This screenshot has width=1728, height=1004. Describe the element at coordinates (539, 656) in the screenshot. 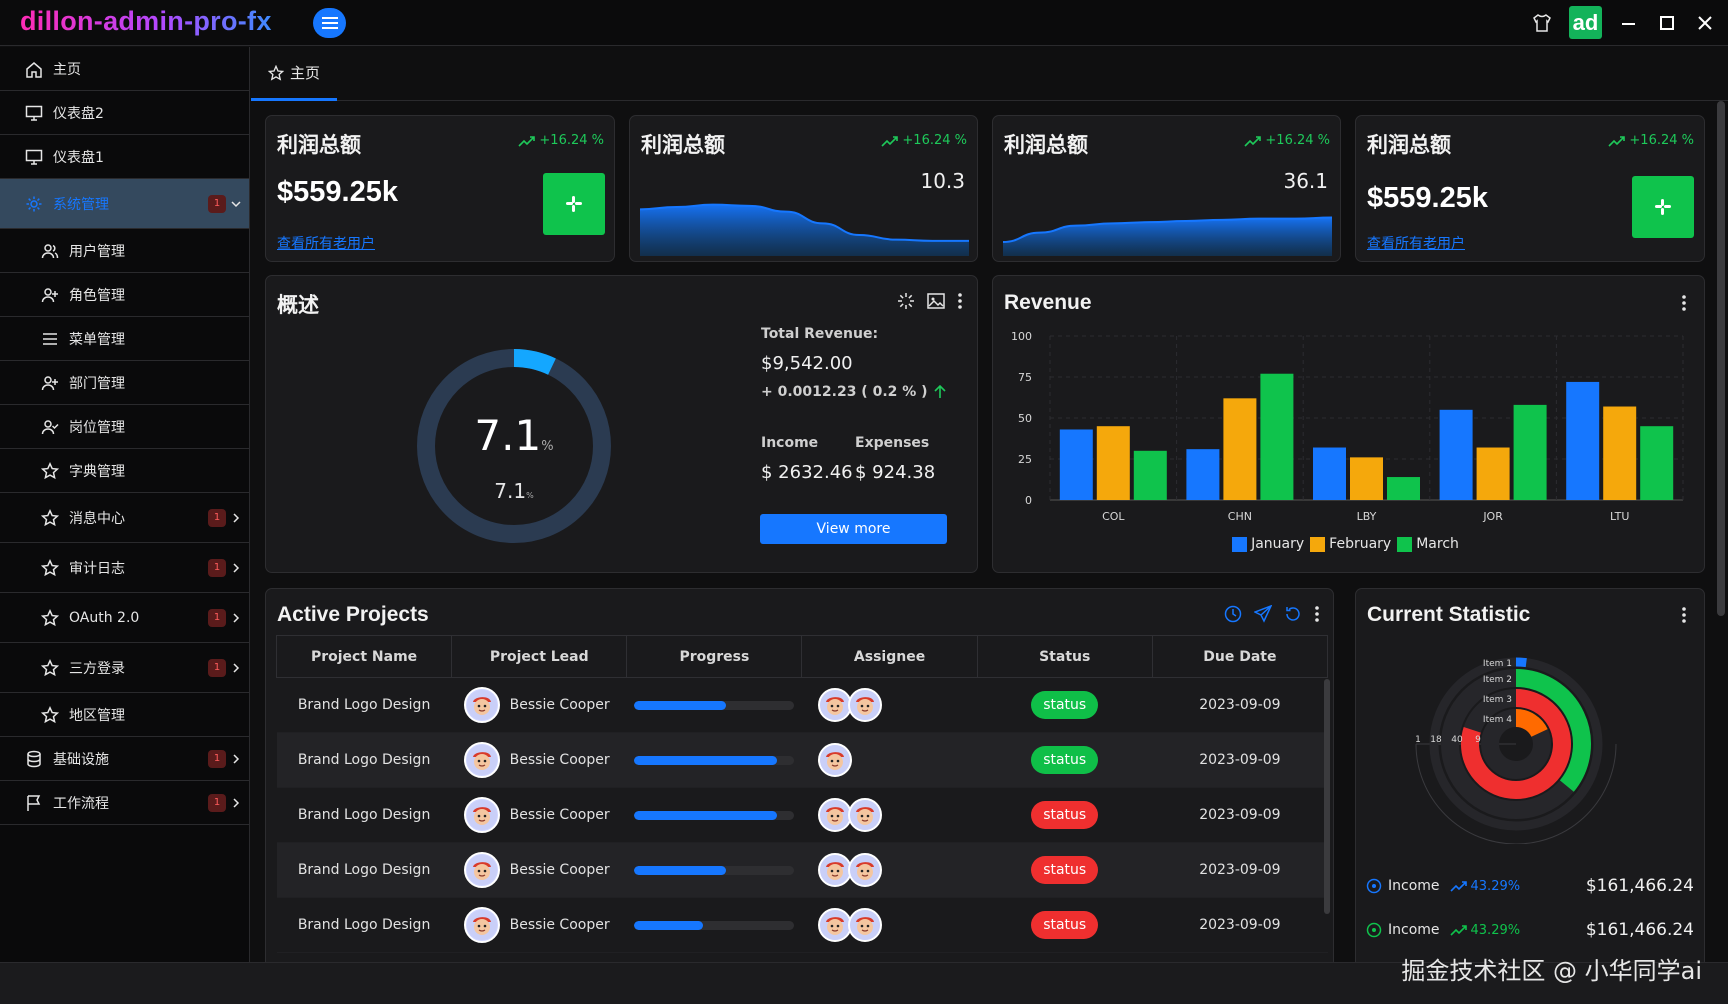

I see `col-header-project-lead: Project Lead` at that location.